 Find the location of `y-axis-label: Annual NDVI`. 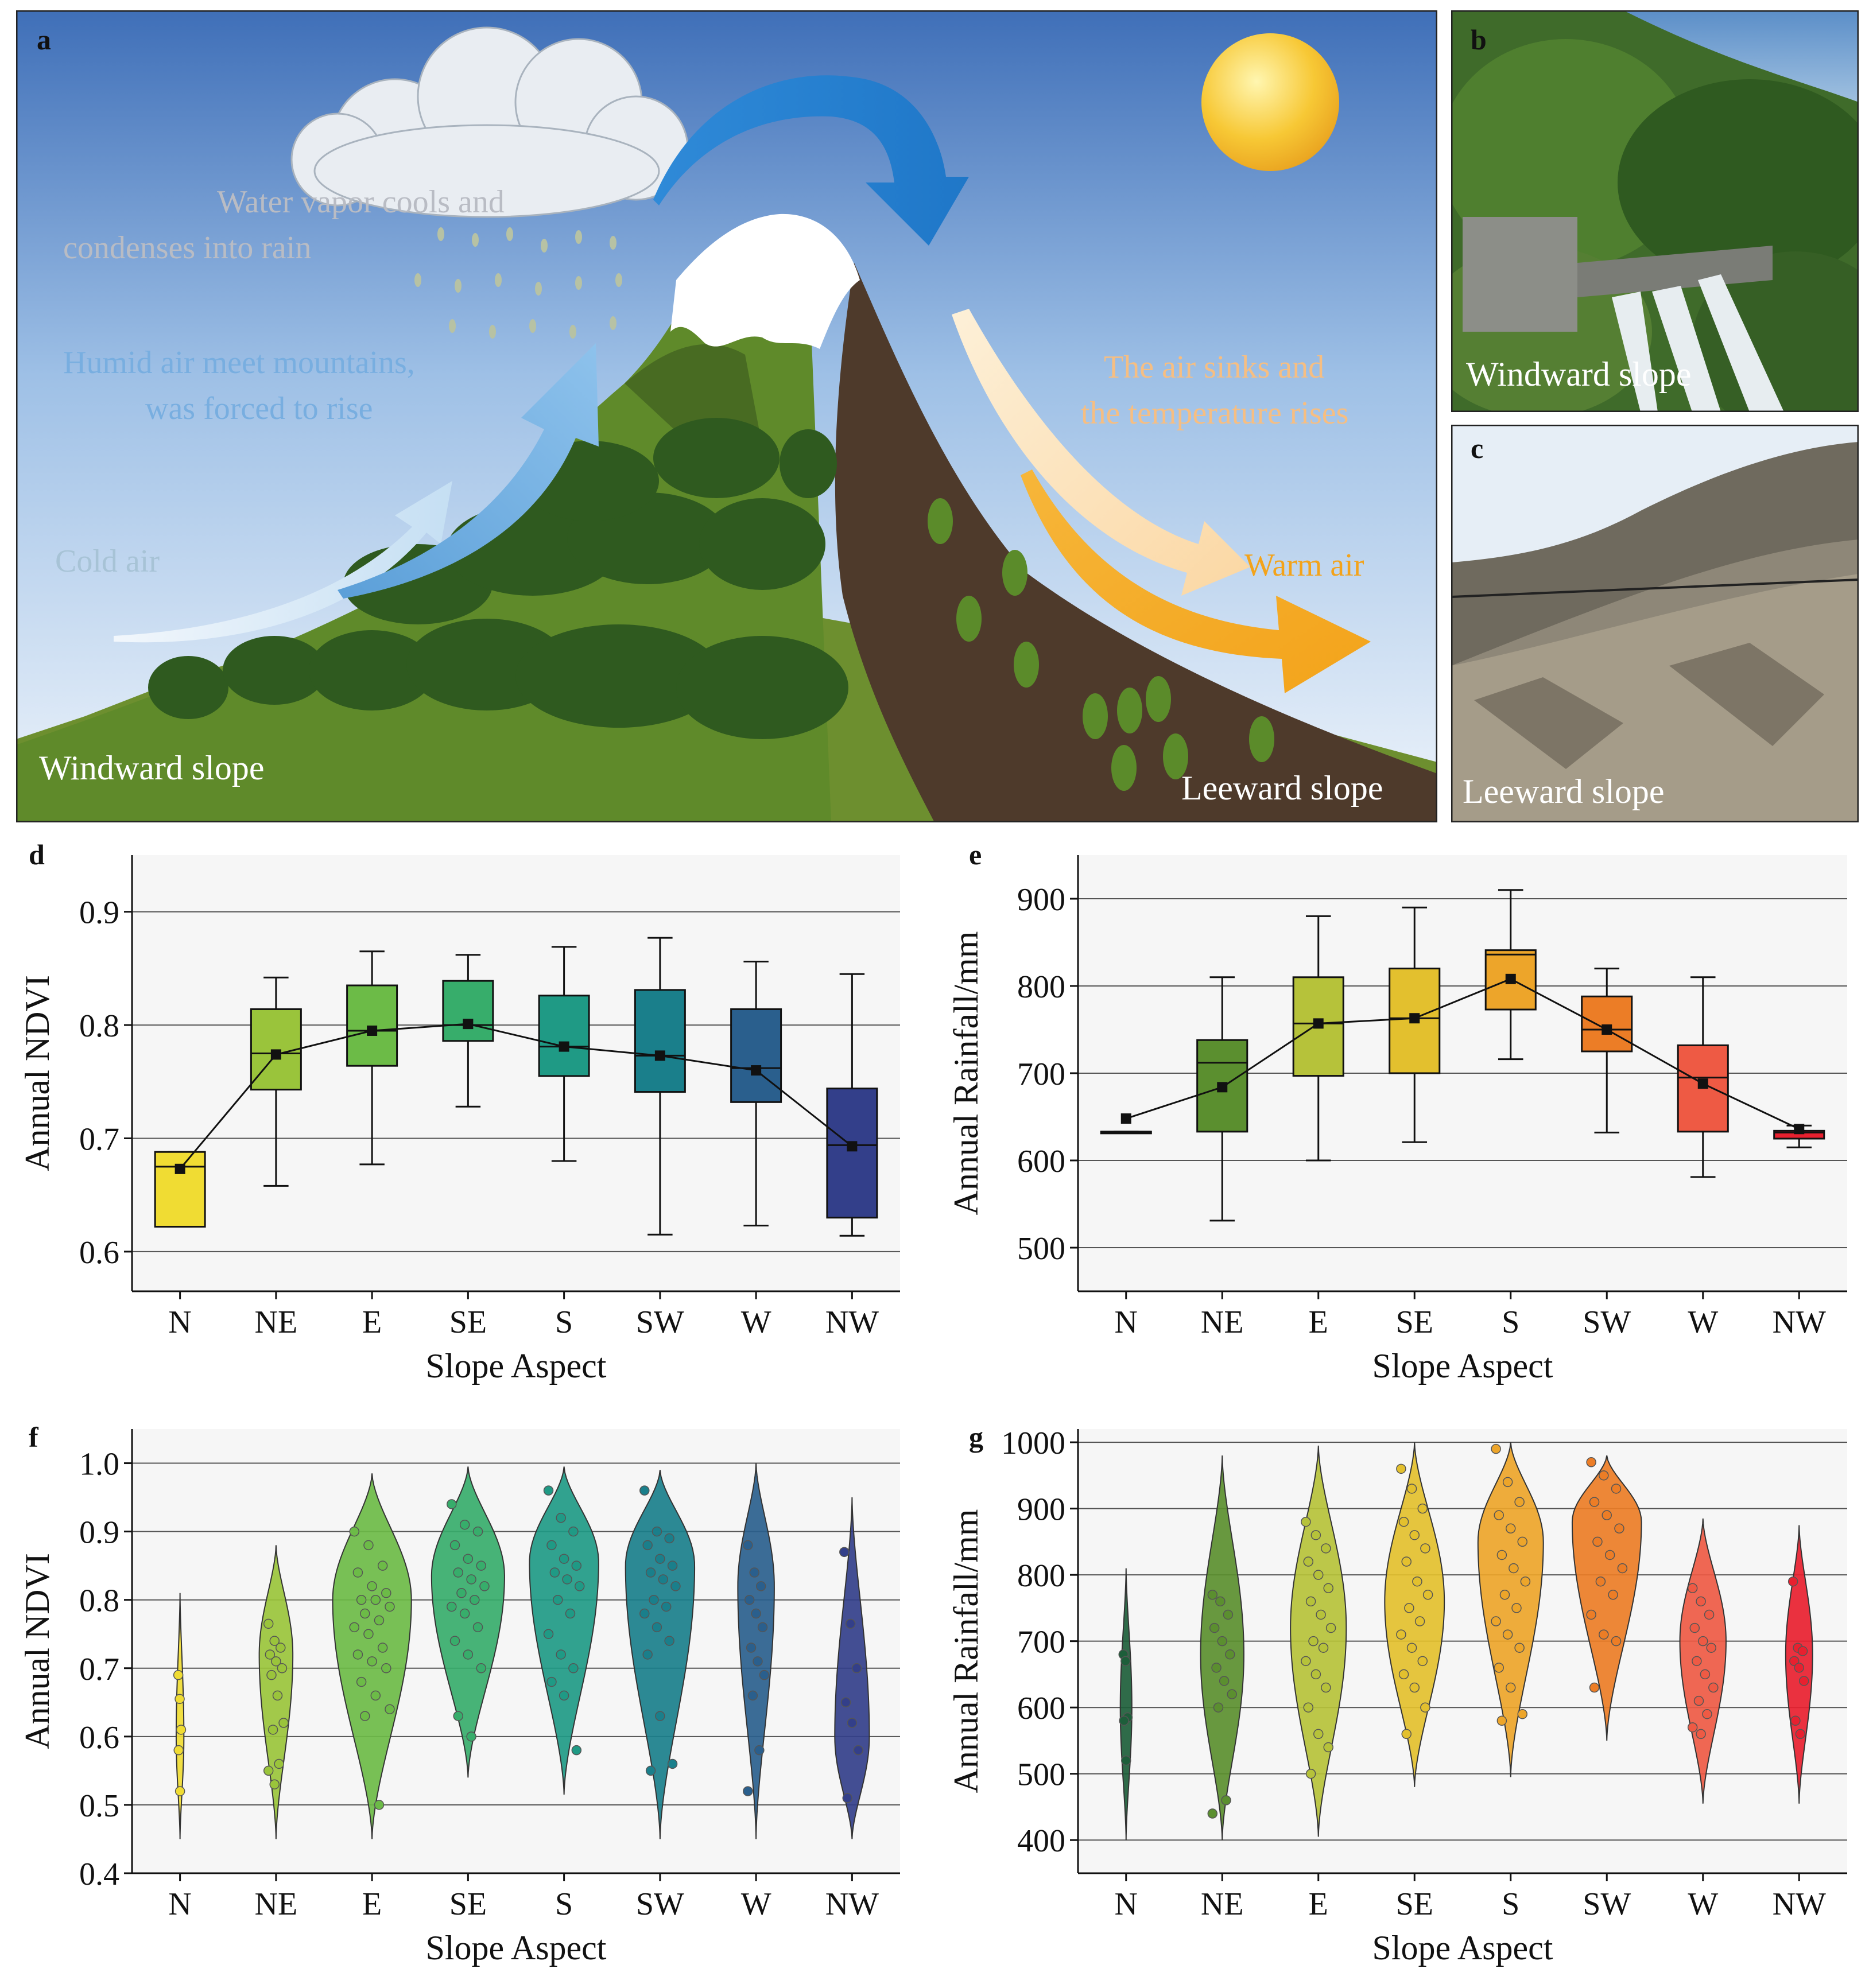

y-axis-label: Annual NDVI is located at coordinates (37, 1651).